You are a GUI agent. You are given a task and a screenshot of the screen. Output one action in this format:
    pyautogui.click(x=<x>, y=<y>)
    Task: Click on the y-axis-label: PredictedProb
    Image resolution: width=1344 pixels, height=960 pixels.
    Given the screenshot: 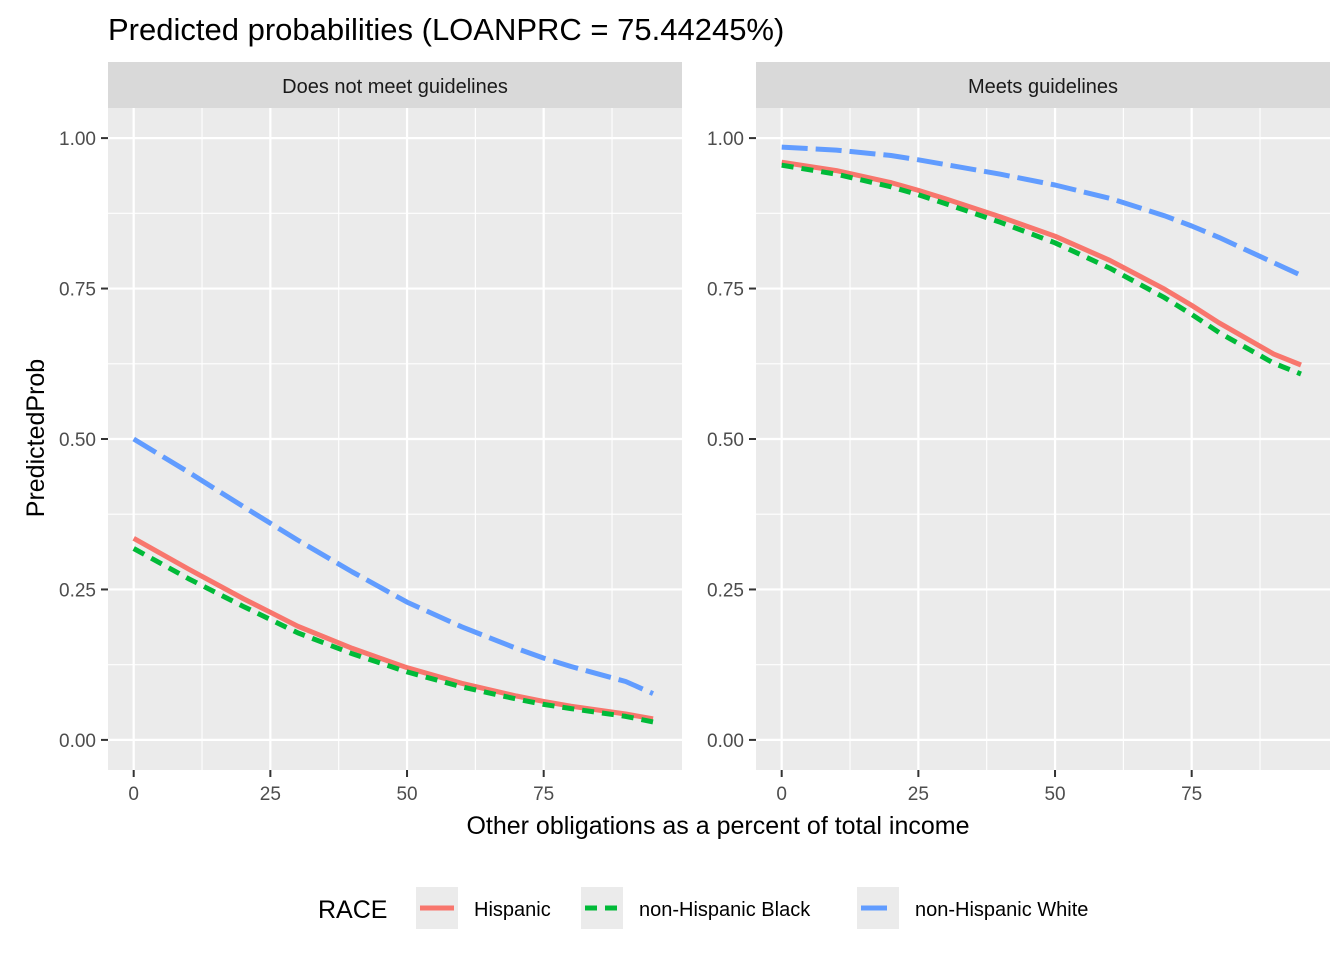 What is the action you would take?
    pyautogui.click(x=36, y=438)
    